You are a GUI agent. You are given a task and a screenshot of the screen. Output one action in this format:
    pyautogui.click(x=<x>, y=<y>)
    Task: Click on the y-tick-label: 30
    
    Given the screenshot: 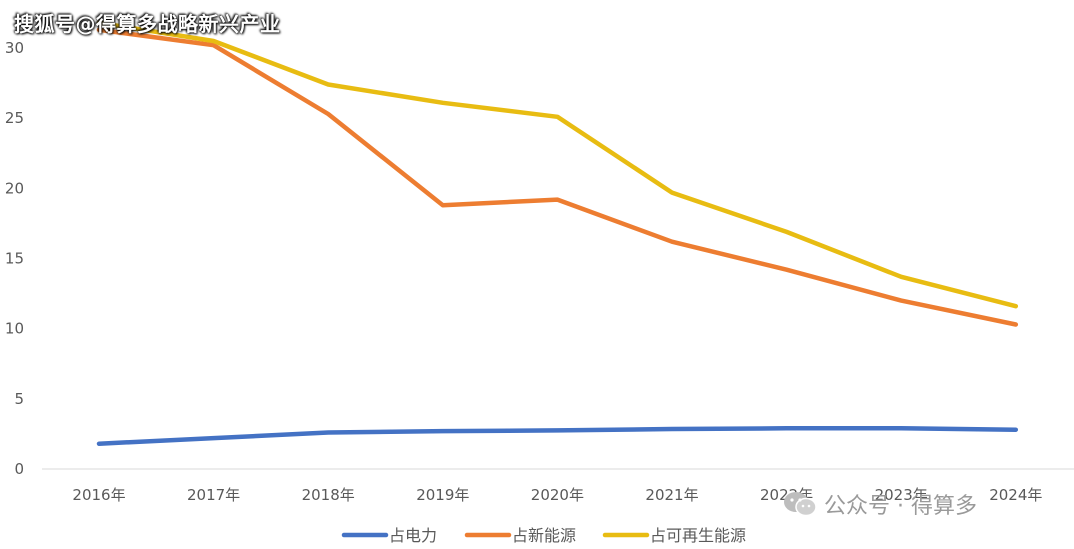 What is the action you would take?
    pyautogui.click(x=14, y=48)
    